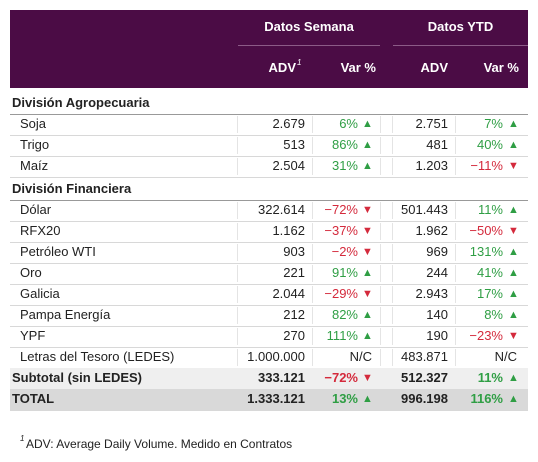 Image resolution: width=538 pixels, height=462 pixels. I want to click on cell: 111%, so click(342, 335).